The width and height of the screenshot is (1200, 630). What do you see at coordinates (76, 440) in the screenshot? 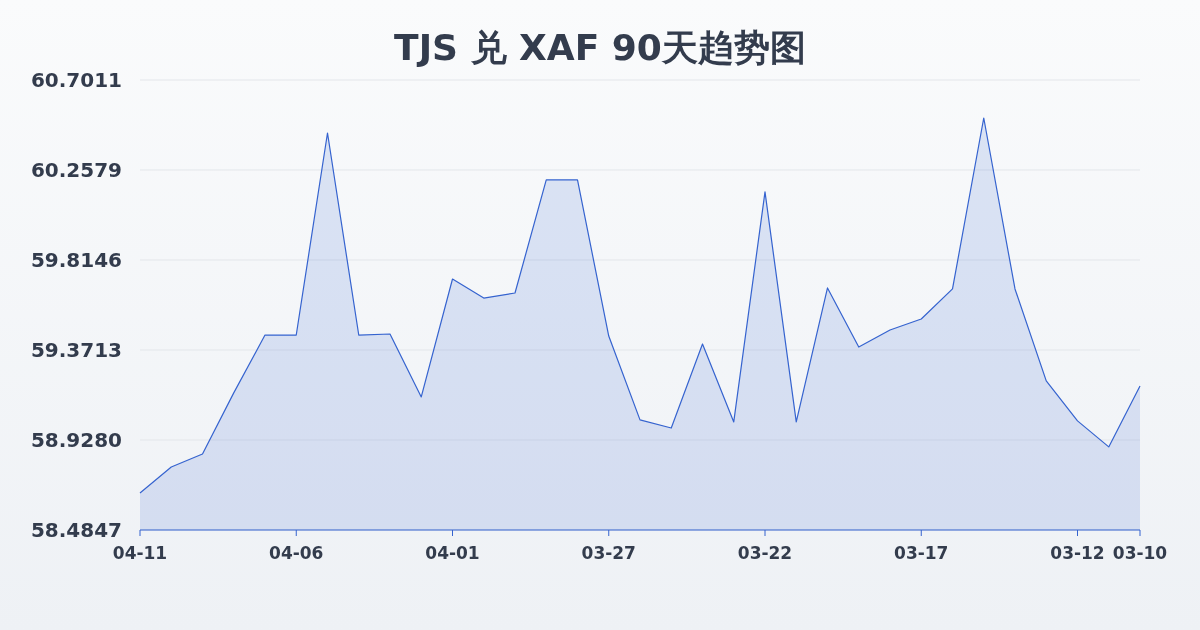
I see `y-tick-label: 58.9280` at bounding box center [76, 440].